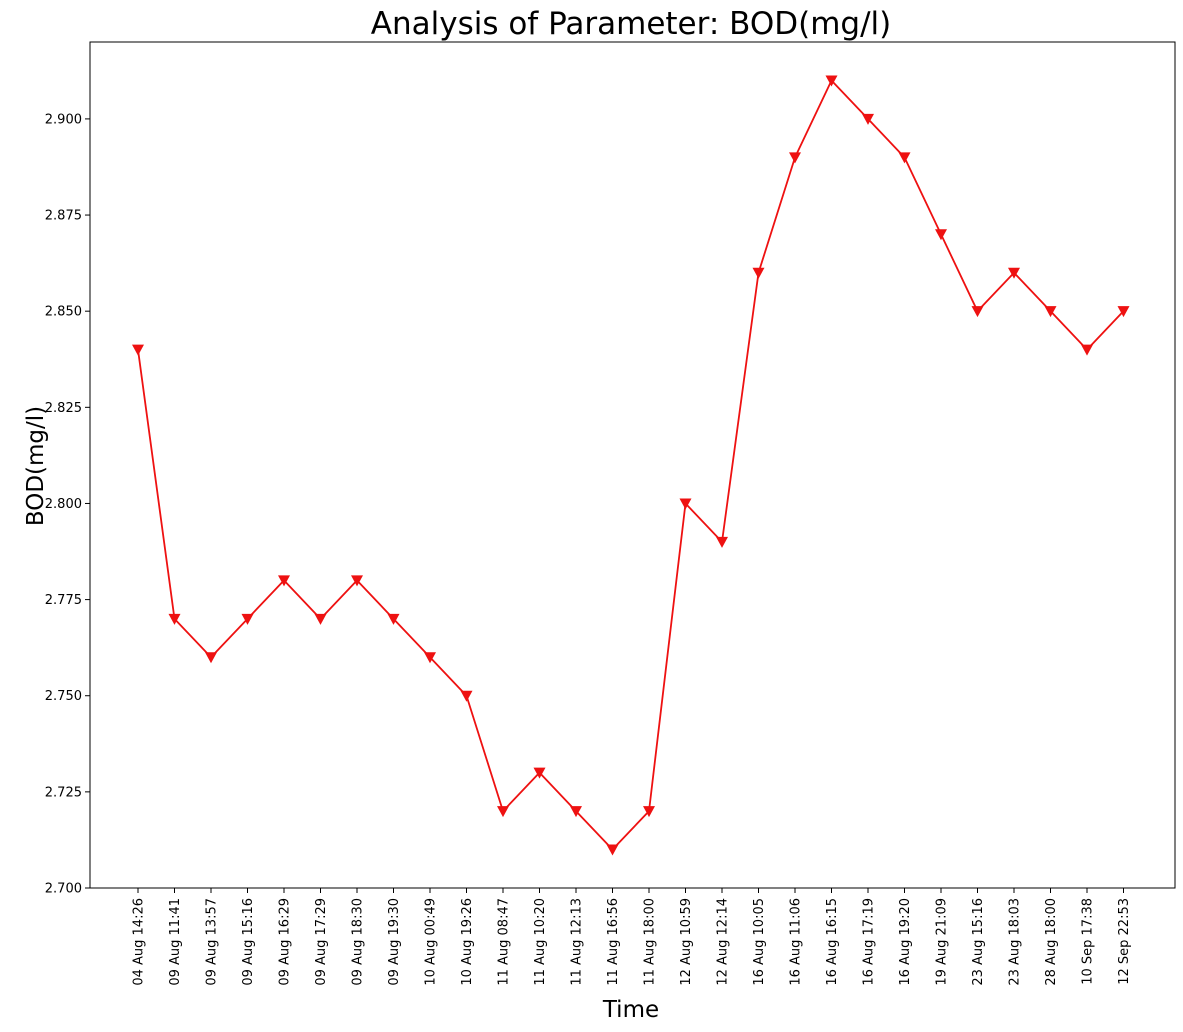 The image size is (1183, 1032). What do you see at coordinates (63, 792) in the screenshot?
I see `y-tick-label: 2.725` at bounding box center [63, 792].